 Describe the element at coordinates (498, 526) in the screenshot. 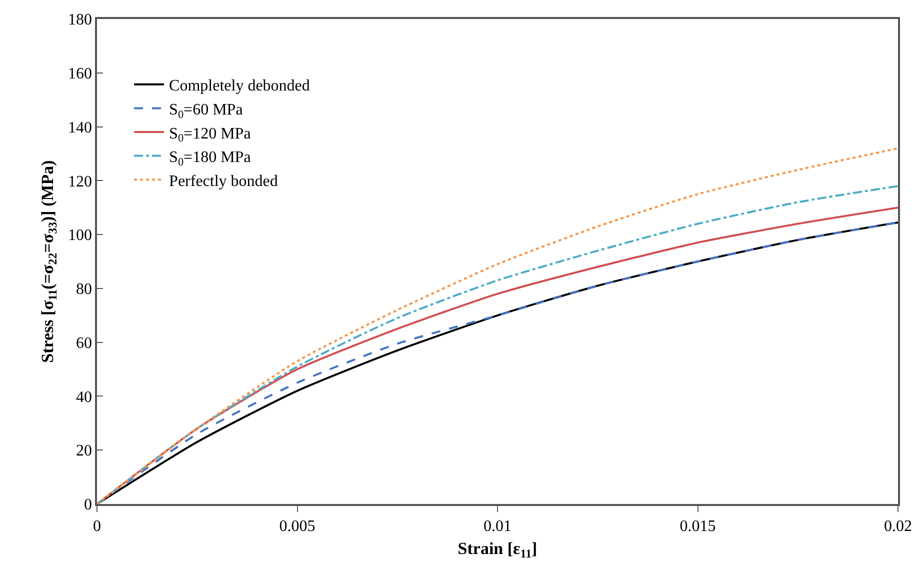

I see `x-tick-label: 0.01` at that location.